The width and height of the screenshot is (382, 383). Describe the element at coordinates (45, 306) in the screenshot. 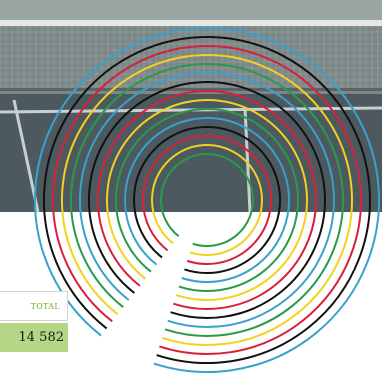

I see `total-label: TOTAL` at that location.